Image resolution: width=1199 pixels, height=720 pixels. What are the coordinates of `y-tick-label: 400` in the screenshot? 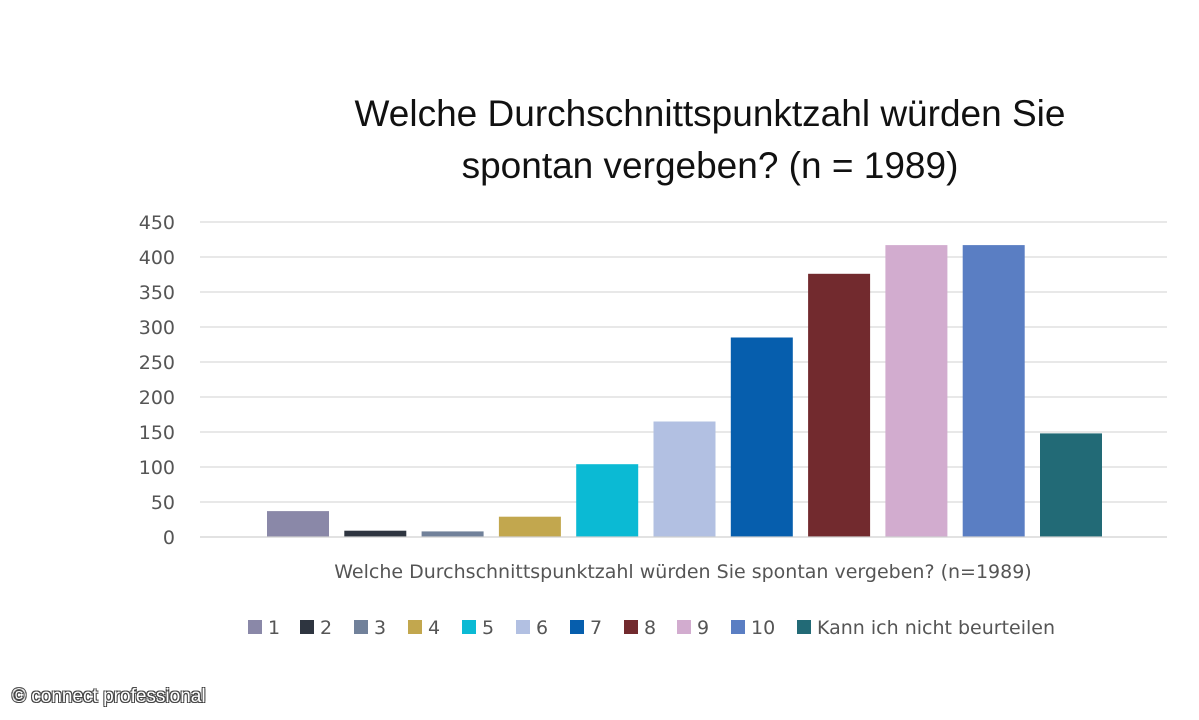 It's located at (157, 258).